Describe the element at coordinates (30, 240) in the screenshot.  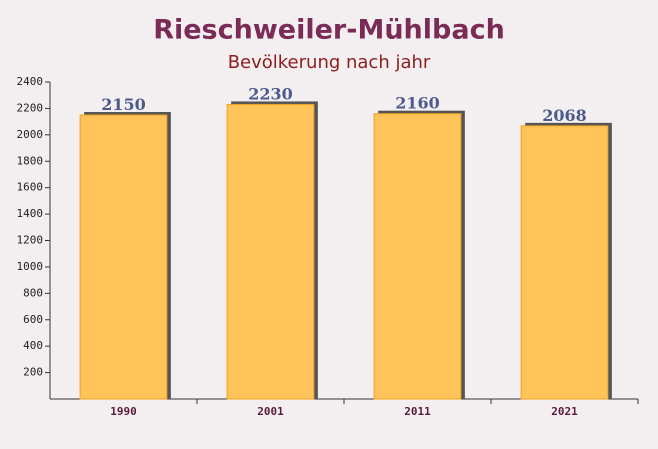
I see `y-tick-label: 1200` at that location.